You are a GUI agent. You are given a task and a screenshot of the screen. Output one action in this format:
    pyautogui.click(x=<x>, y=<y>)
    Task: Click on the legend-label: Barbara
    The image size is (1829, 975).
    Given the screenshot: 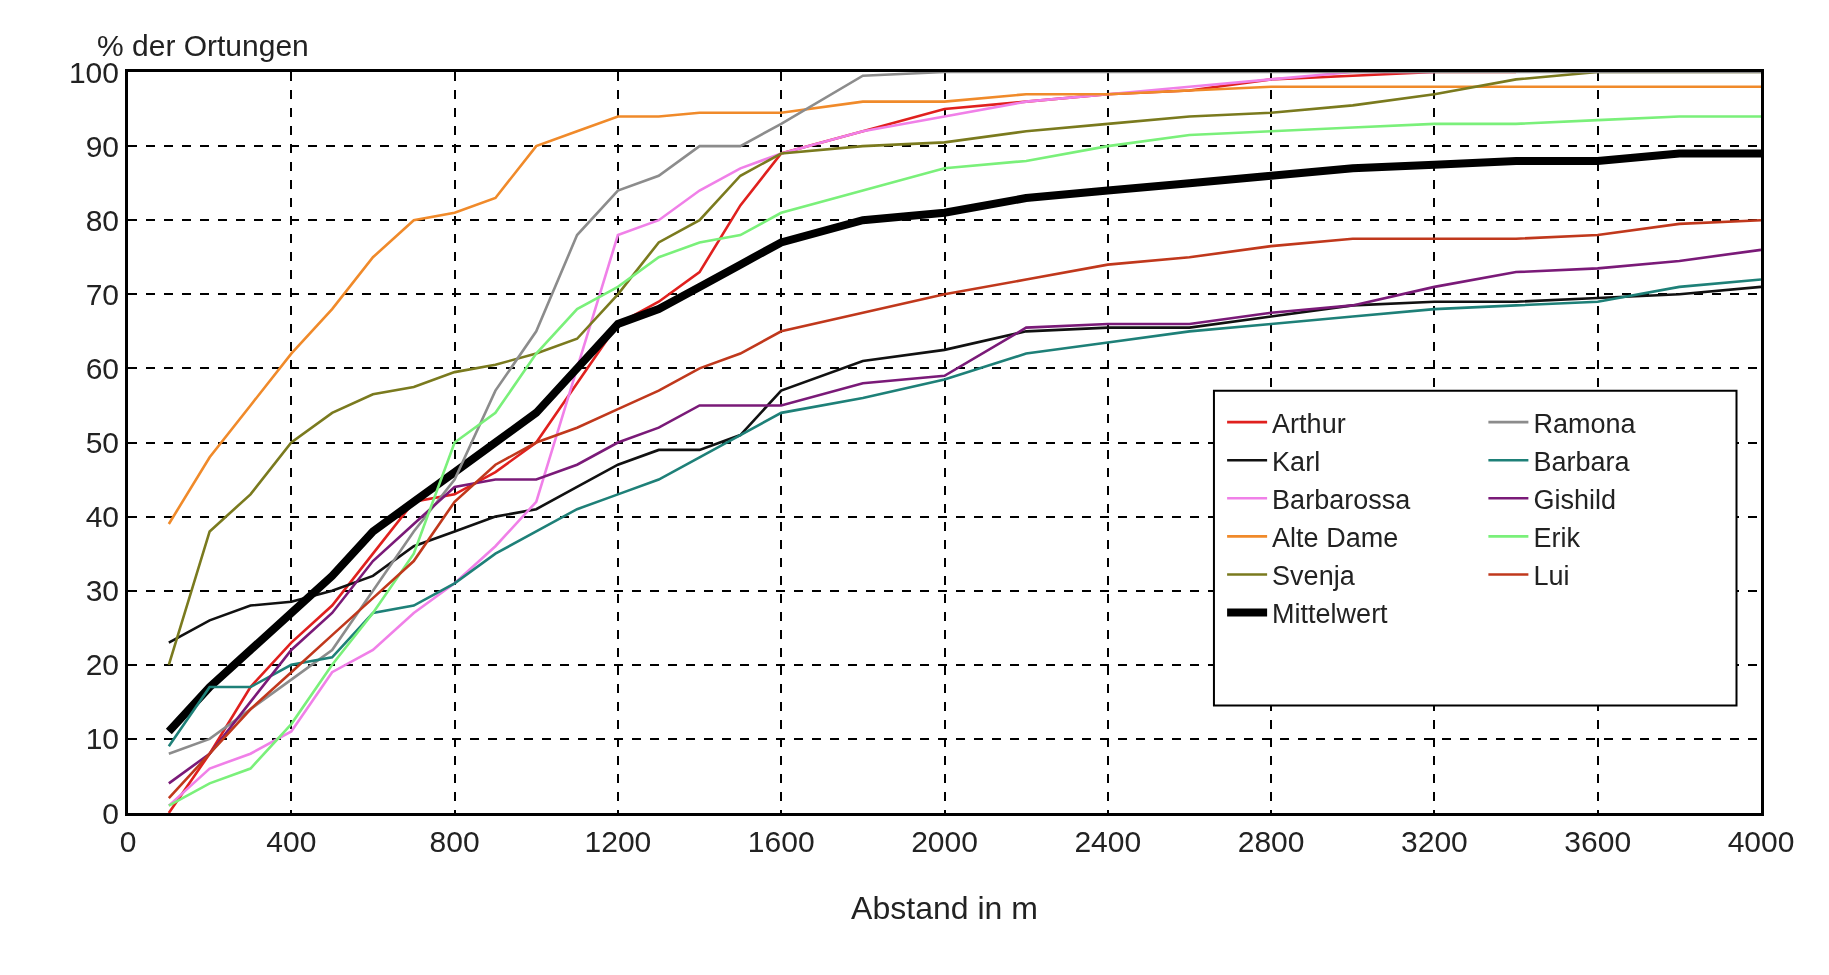 What is the action you would take?
    pyautogui.click(x=1582, y=461)
    